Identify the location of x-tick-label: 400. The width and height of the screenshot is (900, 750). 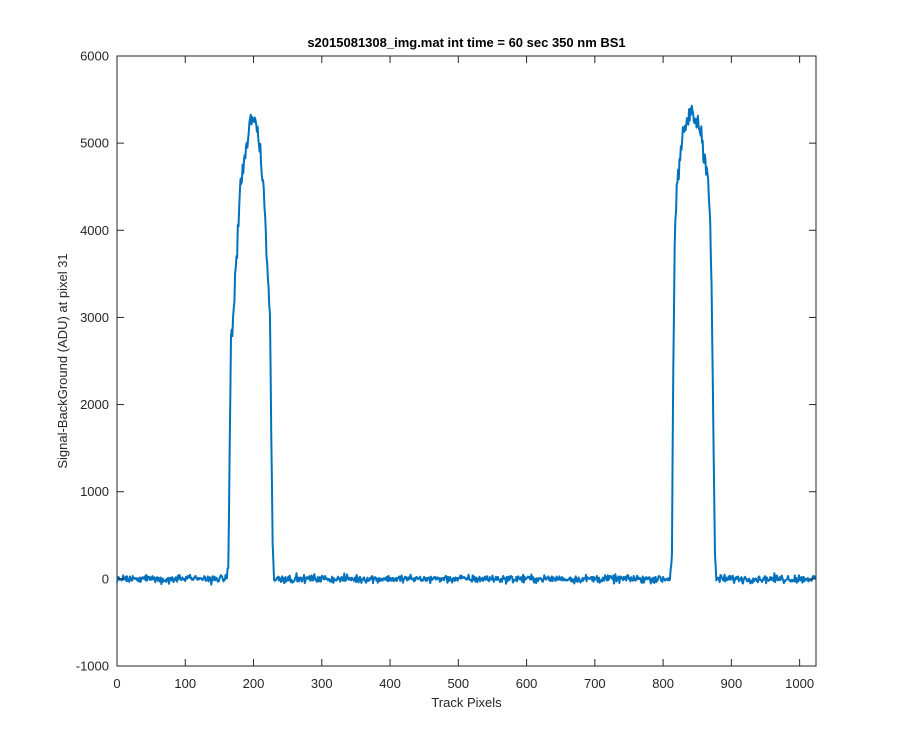
(390, 683).